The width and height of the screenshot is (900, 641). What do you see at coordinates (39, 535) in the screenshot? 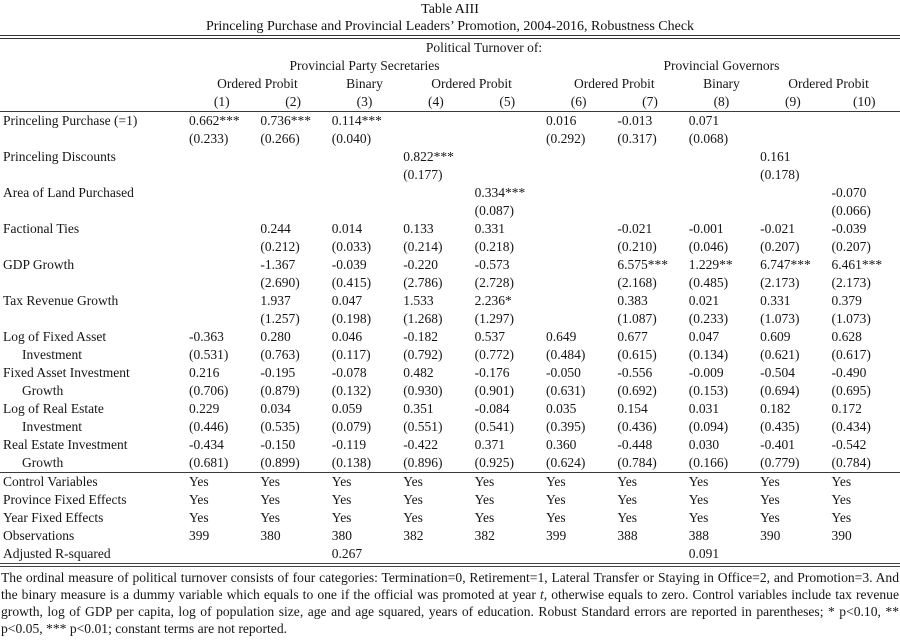
I see `summary-label: Observations` at bounding box center [39, 535].